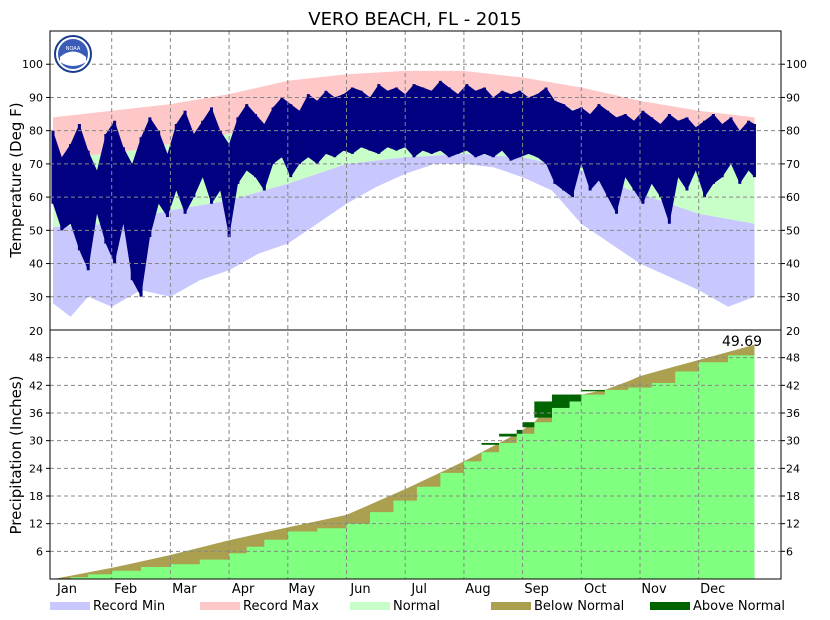 This screenshot has width=830, height=620. Describe the element at coordinates (789, 551) in the screenshot. I see `precip-tick-label-right: 6` at that location.